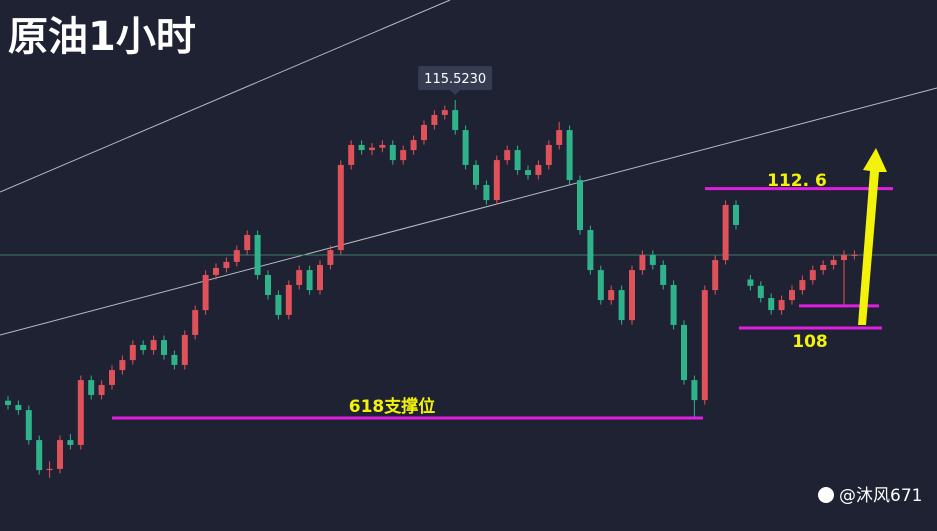  What do you see at coordinates (455, 92) in the screenshot?
I see `tooltip-pointer` at bounding box center [455, 92].